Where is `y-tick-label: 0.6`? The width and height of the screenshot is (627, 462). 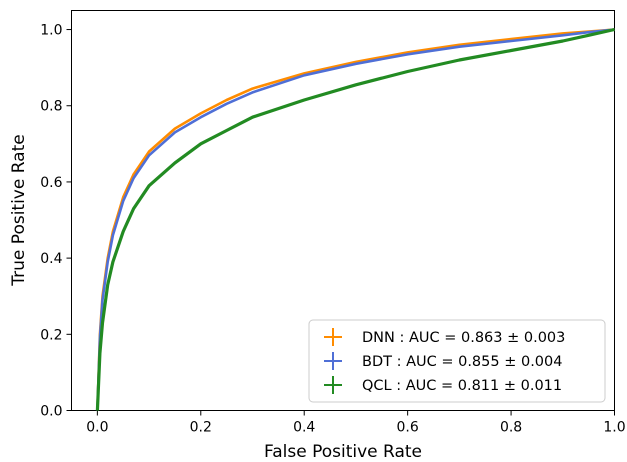 y-tick-label: 0.6 is located at coordinates (51, 183).